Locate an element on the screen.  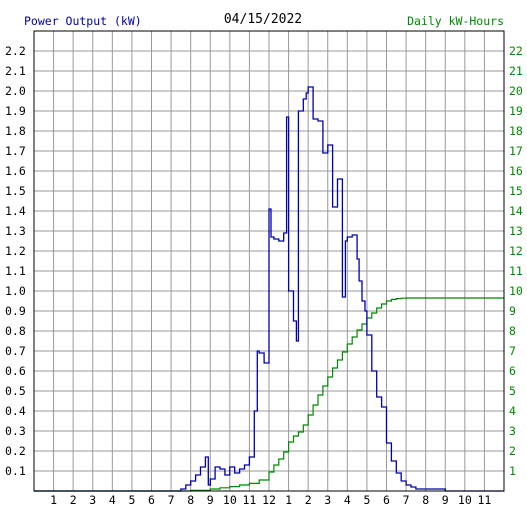
right-y-tick-label: 7 is located at coordinates (512, 351).